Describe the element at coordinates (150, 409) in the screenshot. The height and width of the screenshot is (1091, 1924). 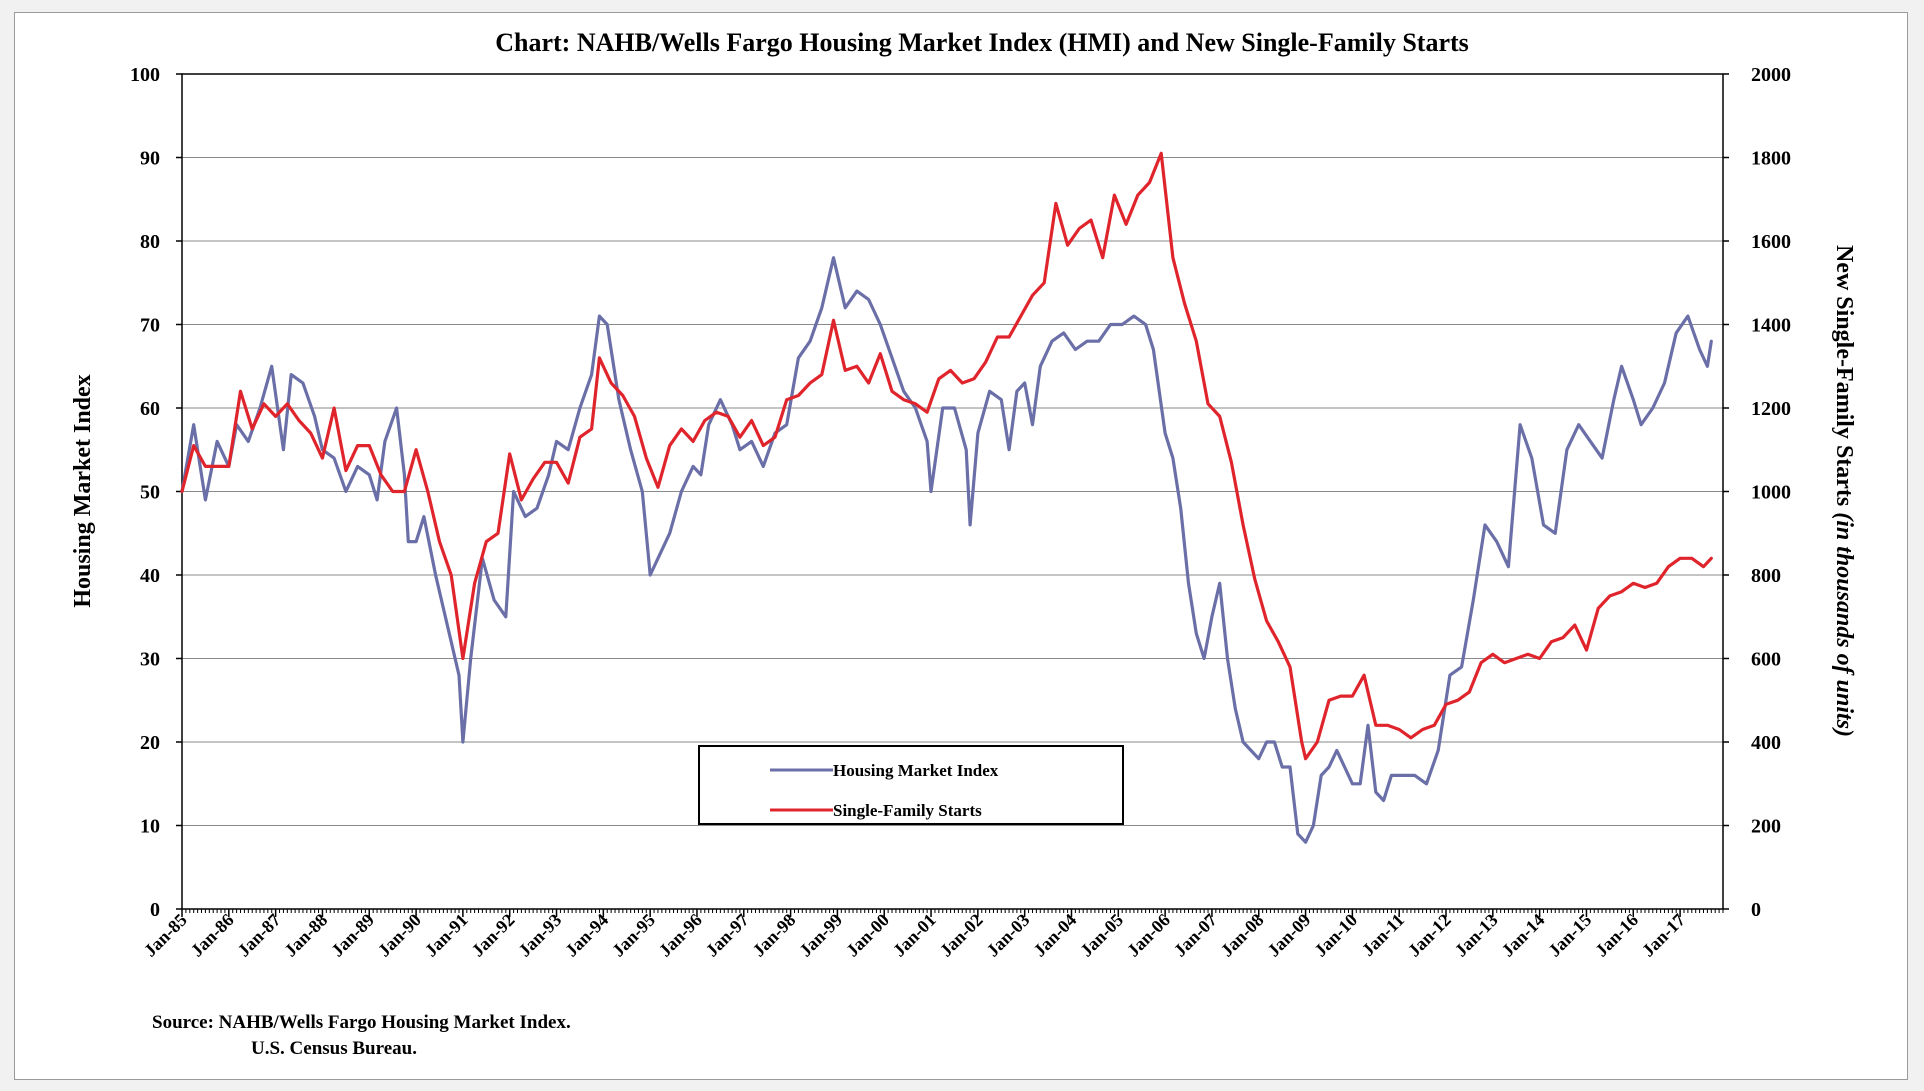
I see `left-tick-label: 60` at that location.